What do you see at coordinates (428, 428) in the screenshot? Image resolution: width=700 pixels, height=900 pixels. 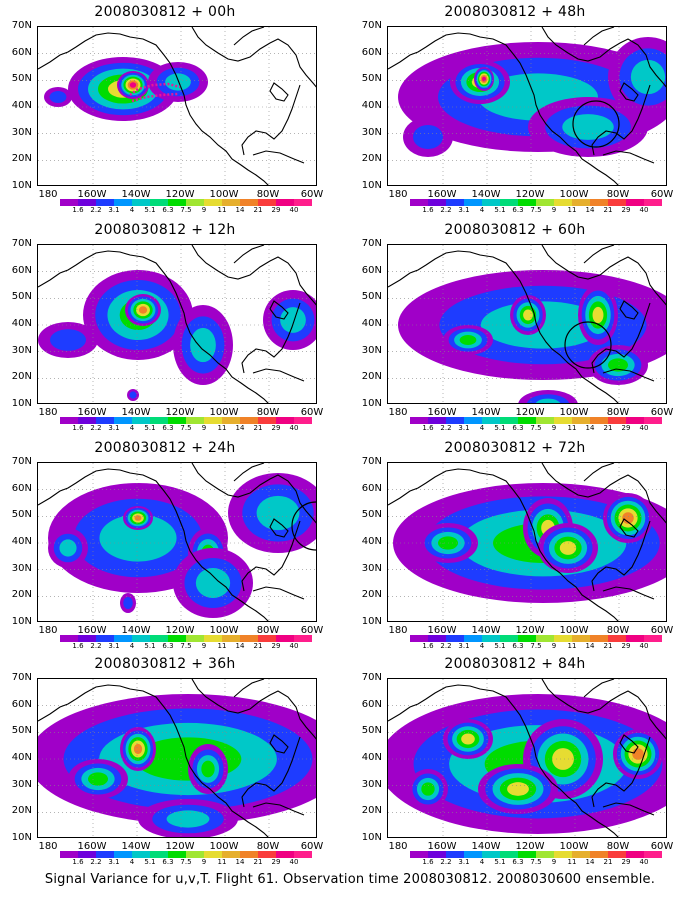 I see `colorbar-label: 1.6` at bounding box center [428, 428].